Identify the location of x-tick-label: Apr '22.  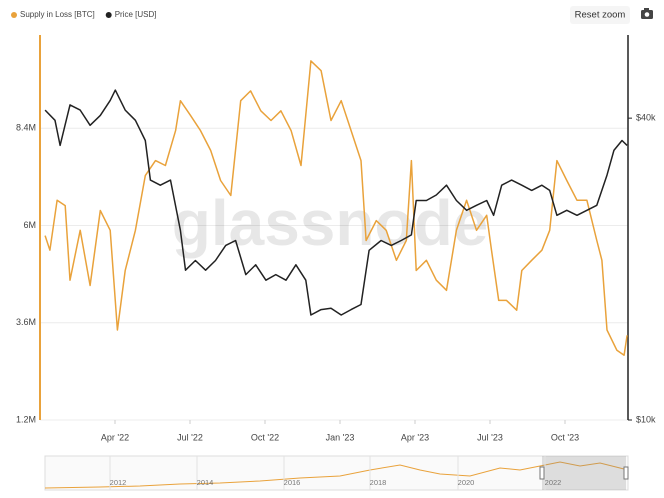
(115, 437).